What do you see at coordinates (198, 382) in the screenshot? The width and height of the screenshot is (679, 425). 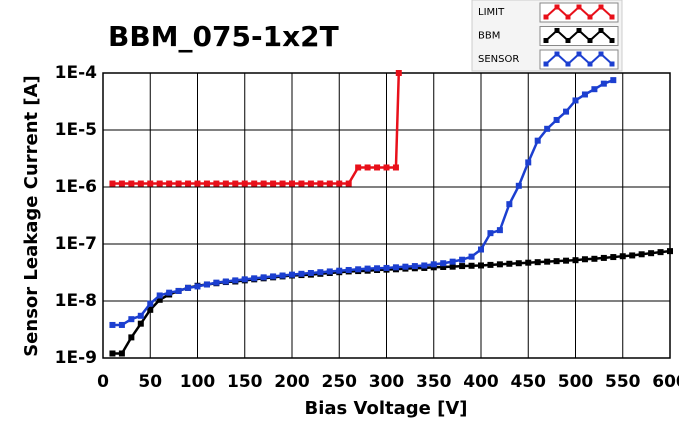 I see `x-tick-label: 100` at bounding box center [198, 382].